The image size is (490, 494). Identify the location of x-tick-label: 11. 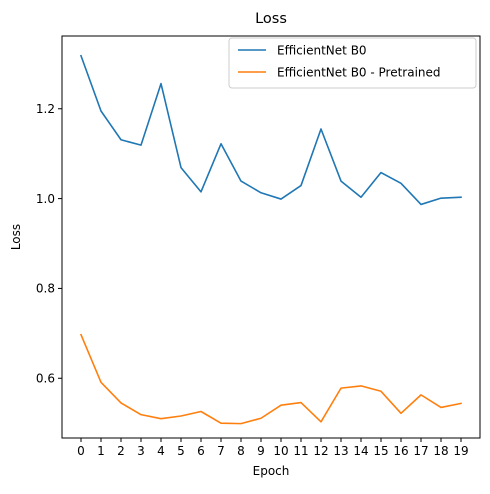
(300, 451).